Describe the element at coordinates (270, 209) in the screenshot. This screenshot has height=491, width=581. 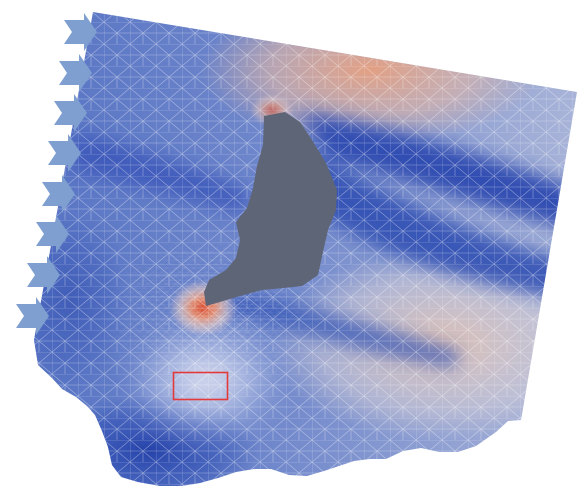
I see `obstacle-shape` at that location.